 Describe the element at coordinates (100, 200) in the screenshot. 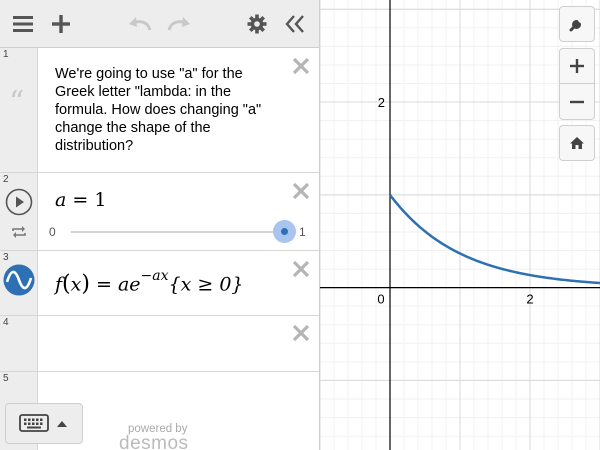

I see `slider-value: 1` at that location.